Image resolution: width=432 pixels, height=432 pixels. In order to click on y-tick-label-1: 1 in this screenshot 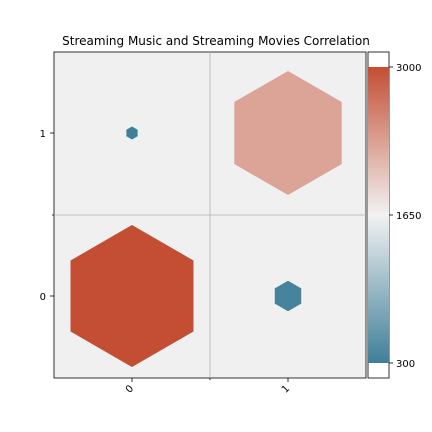, I will do `click(43, 134)`.